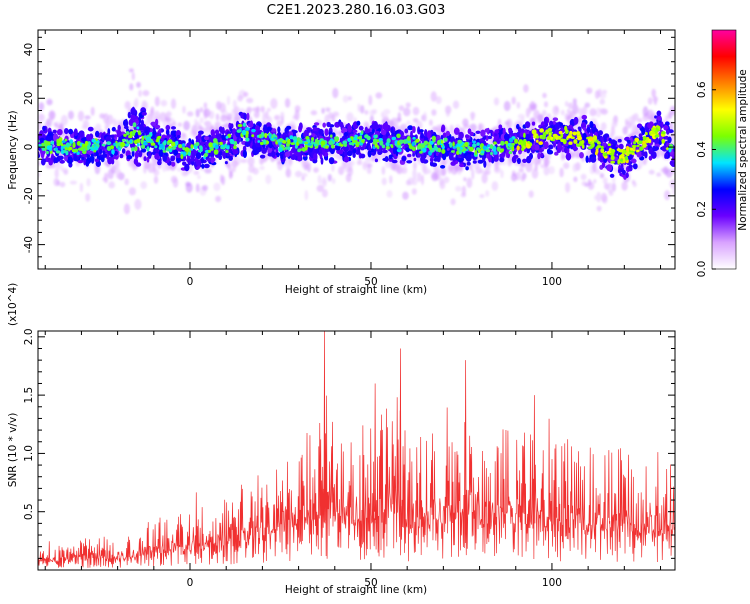 The image size is (750, 604). What do you see at coordinates (29, 511) in the screenshot?
I see `snr-y-tick-label: 0.5` at bounding box center [29, 511].